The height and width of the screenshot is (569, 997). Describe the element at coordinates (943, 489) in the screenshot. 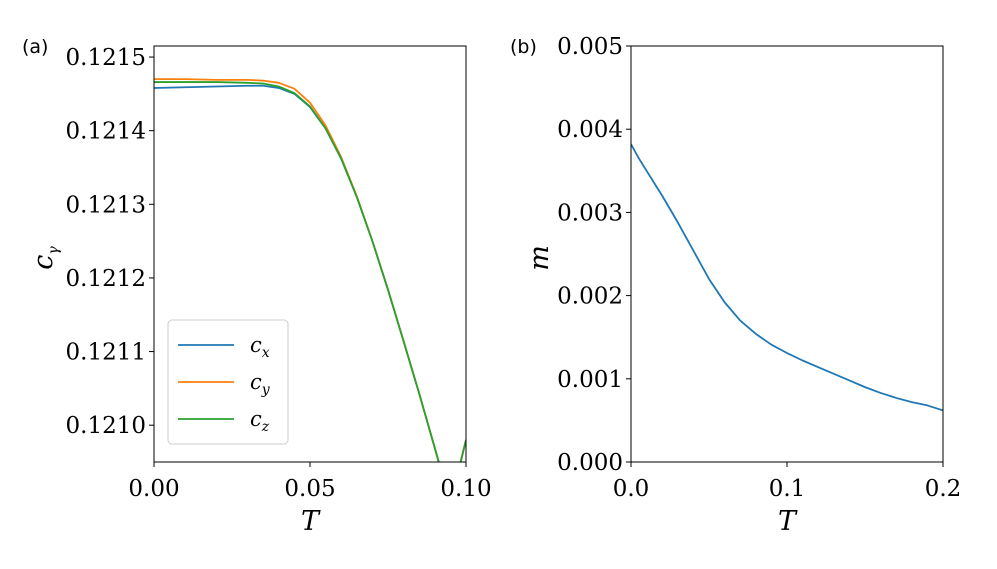

I see `panel-b-xtick-label: 0.2` at that location.